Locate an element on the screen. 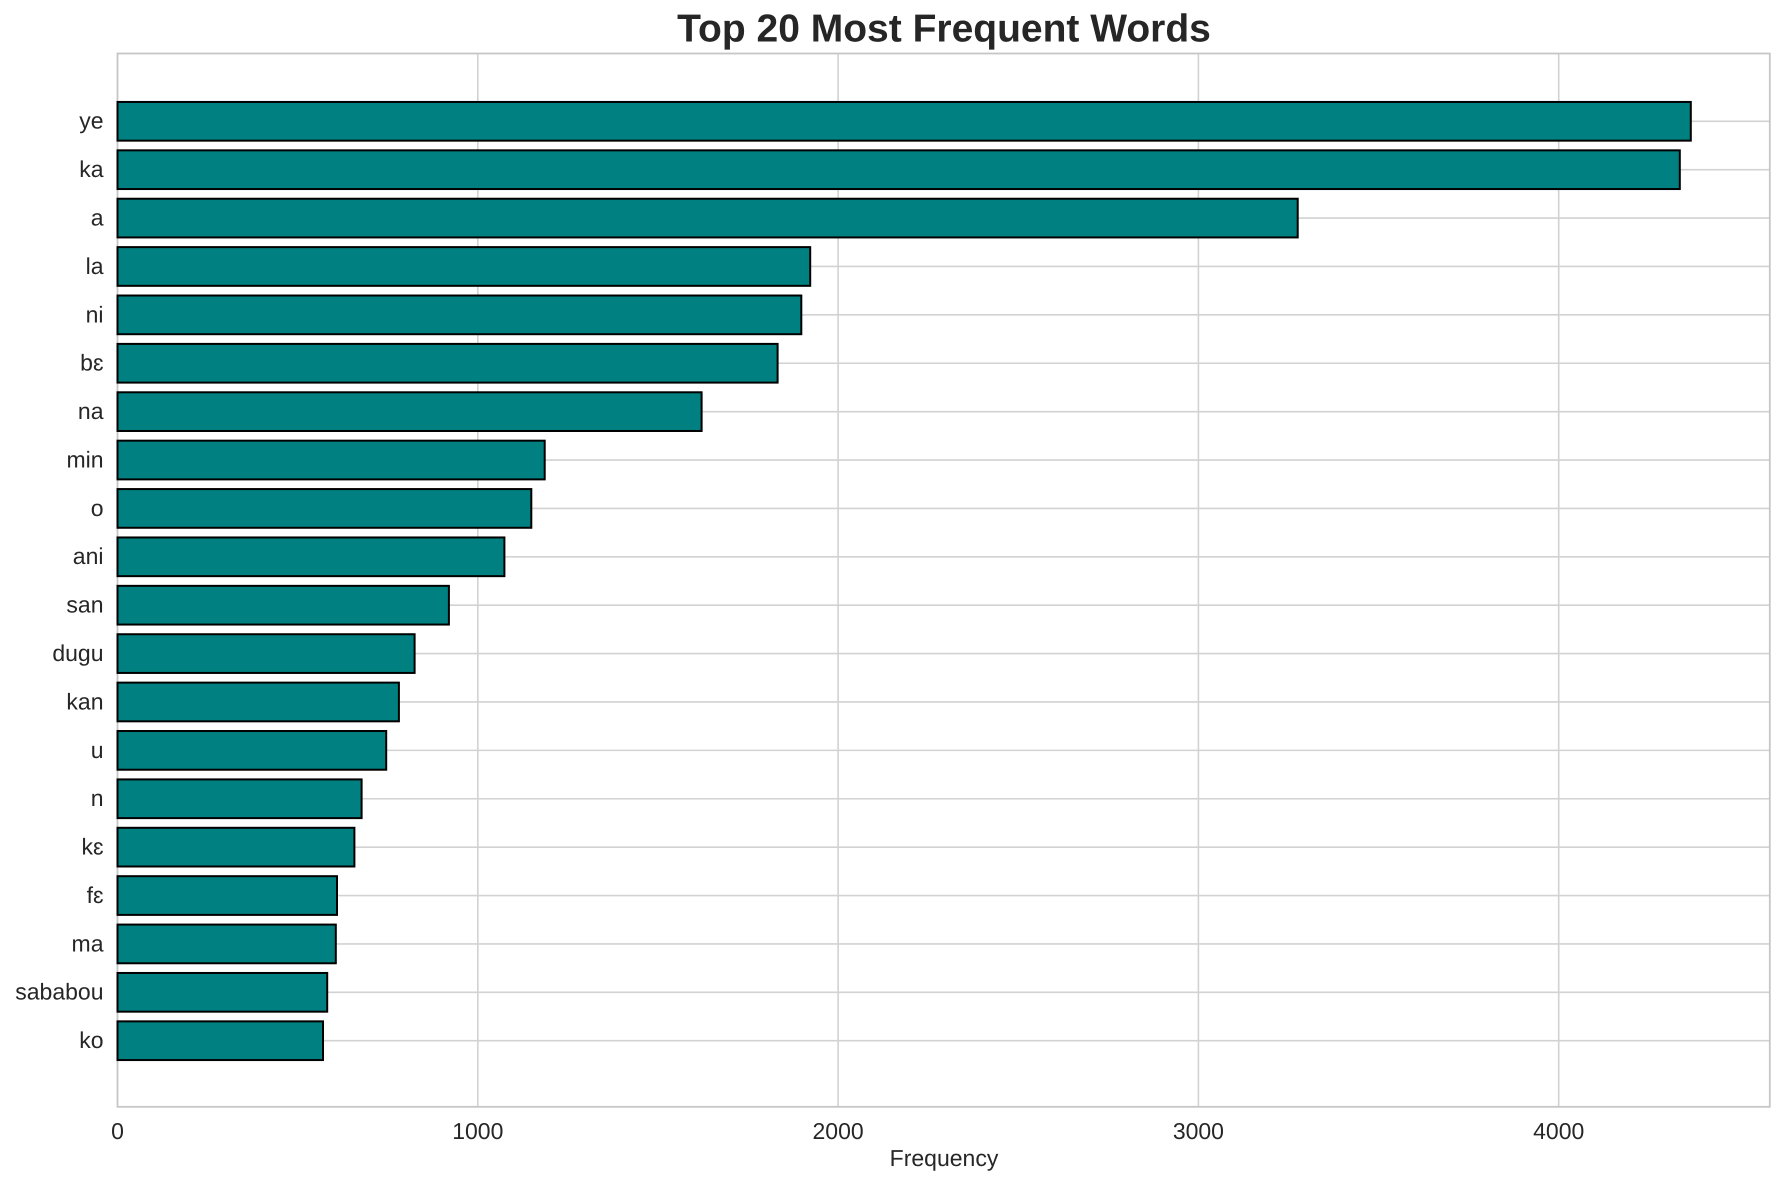 The image size is (1784, 1185). svg-text: 0 is located at coordinates (117, 1131).